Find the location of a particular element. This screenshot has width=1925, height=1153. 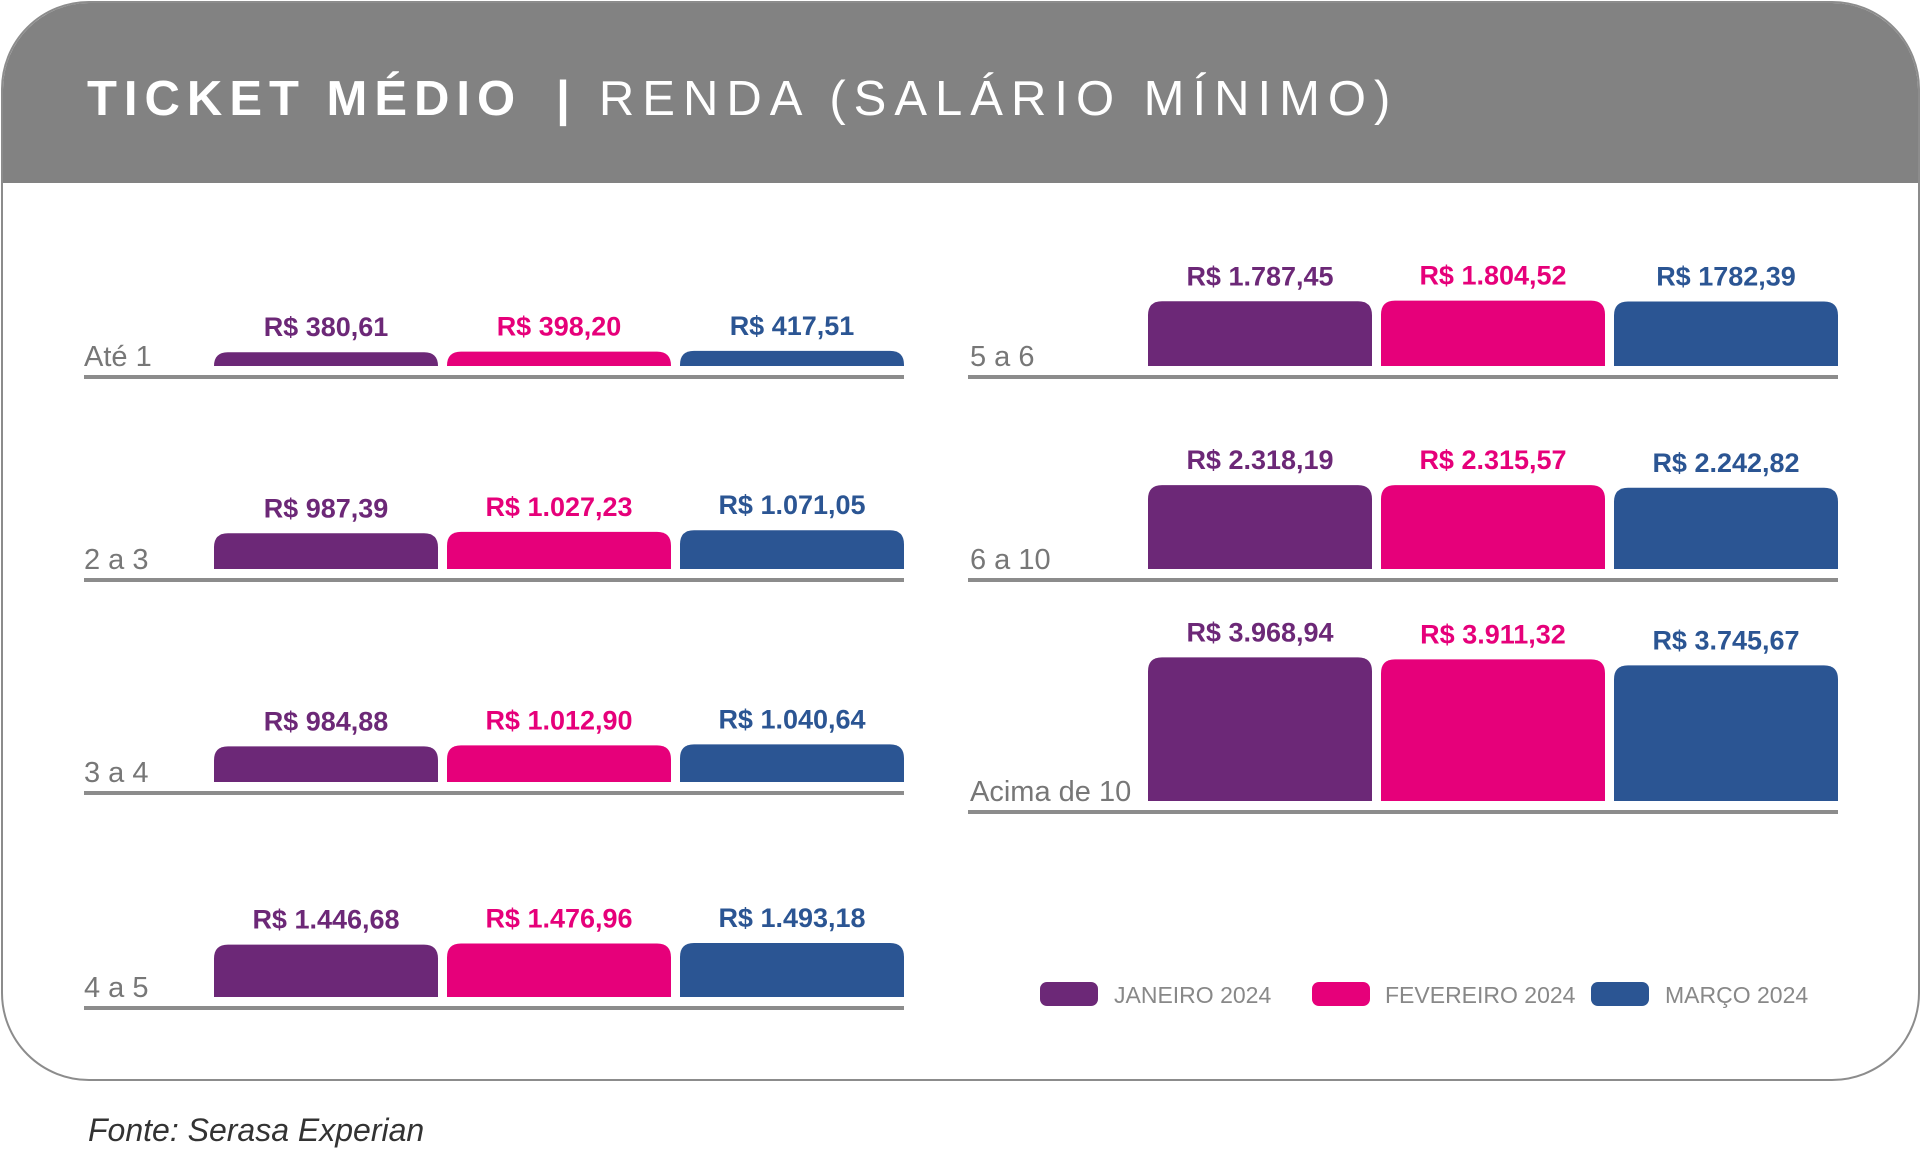

category-label: 3 a 4 is located at coordinates (116, 773).